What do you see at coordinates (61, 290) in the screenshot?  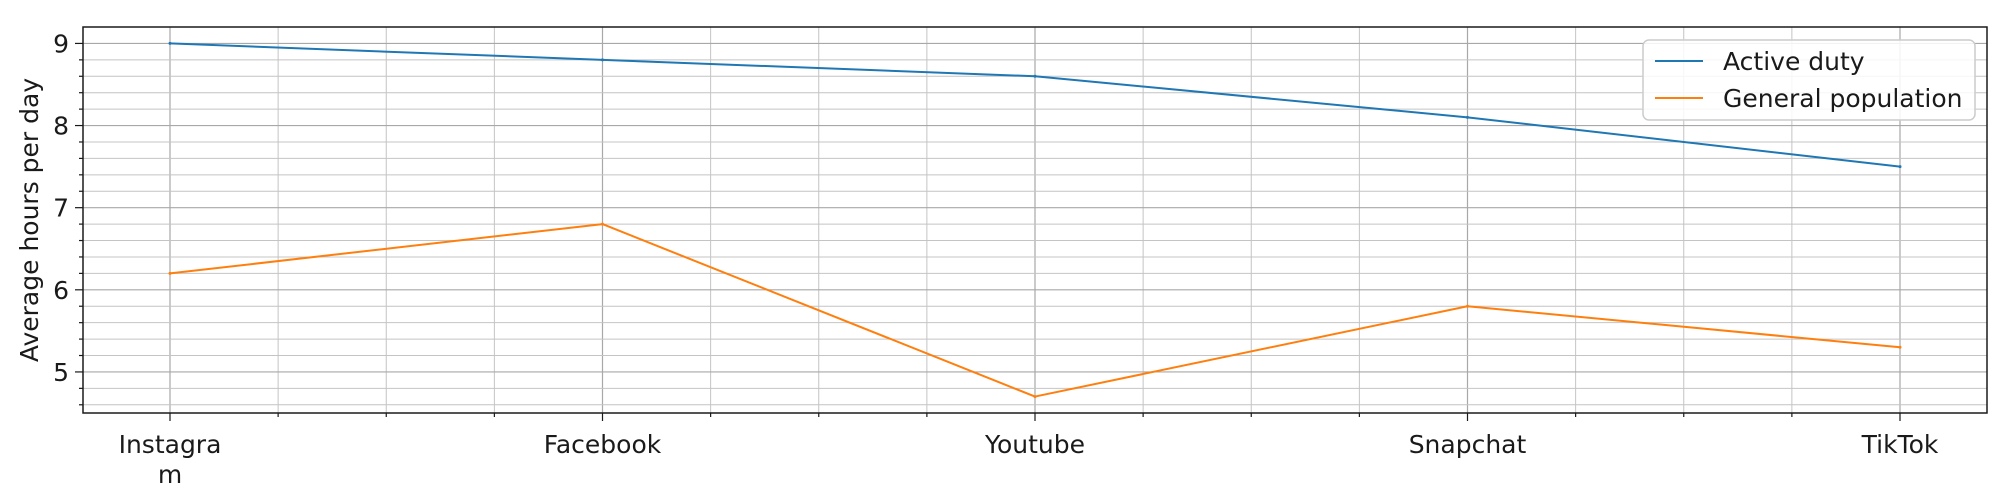 I see `y-tick-label: 6` at bounding box center [61, 290].